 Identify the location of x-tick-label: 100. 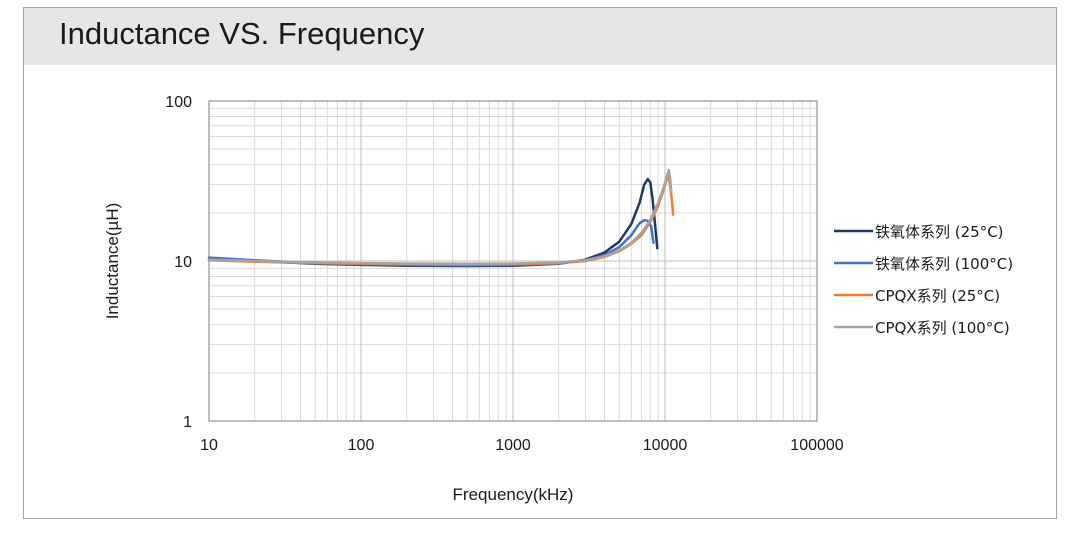
(361, 445).